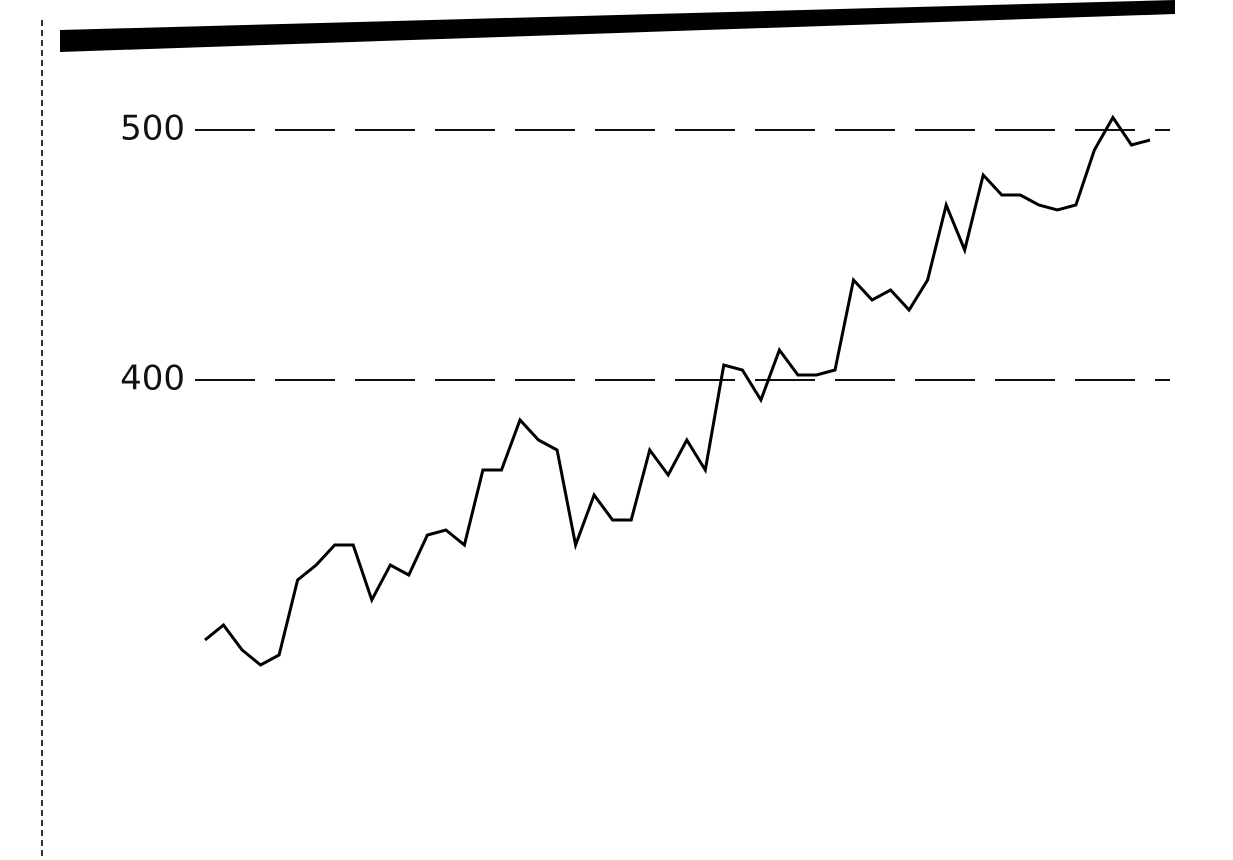 This screenshot has width=1233, height=860. What do you see at coordinates (152, 379) in the screenshot?
I see `y-tick-label: 400` at bounding box center [152, 379].